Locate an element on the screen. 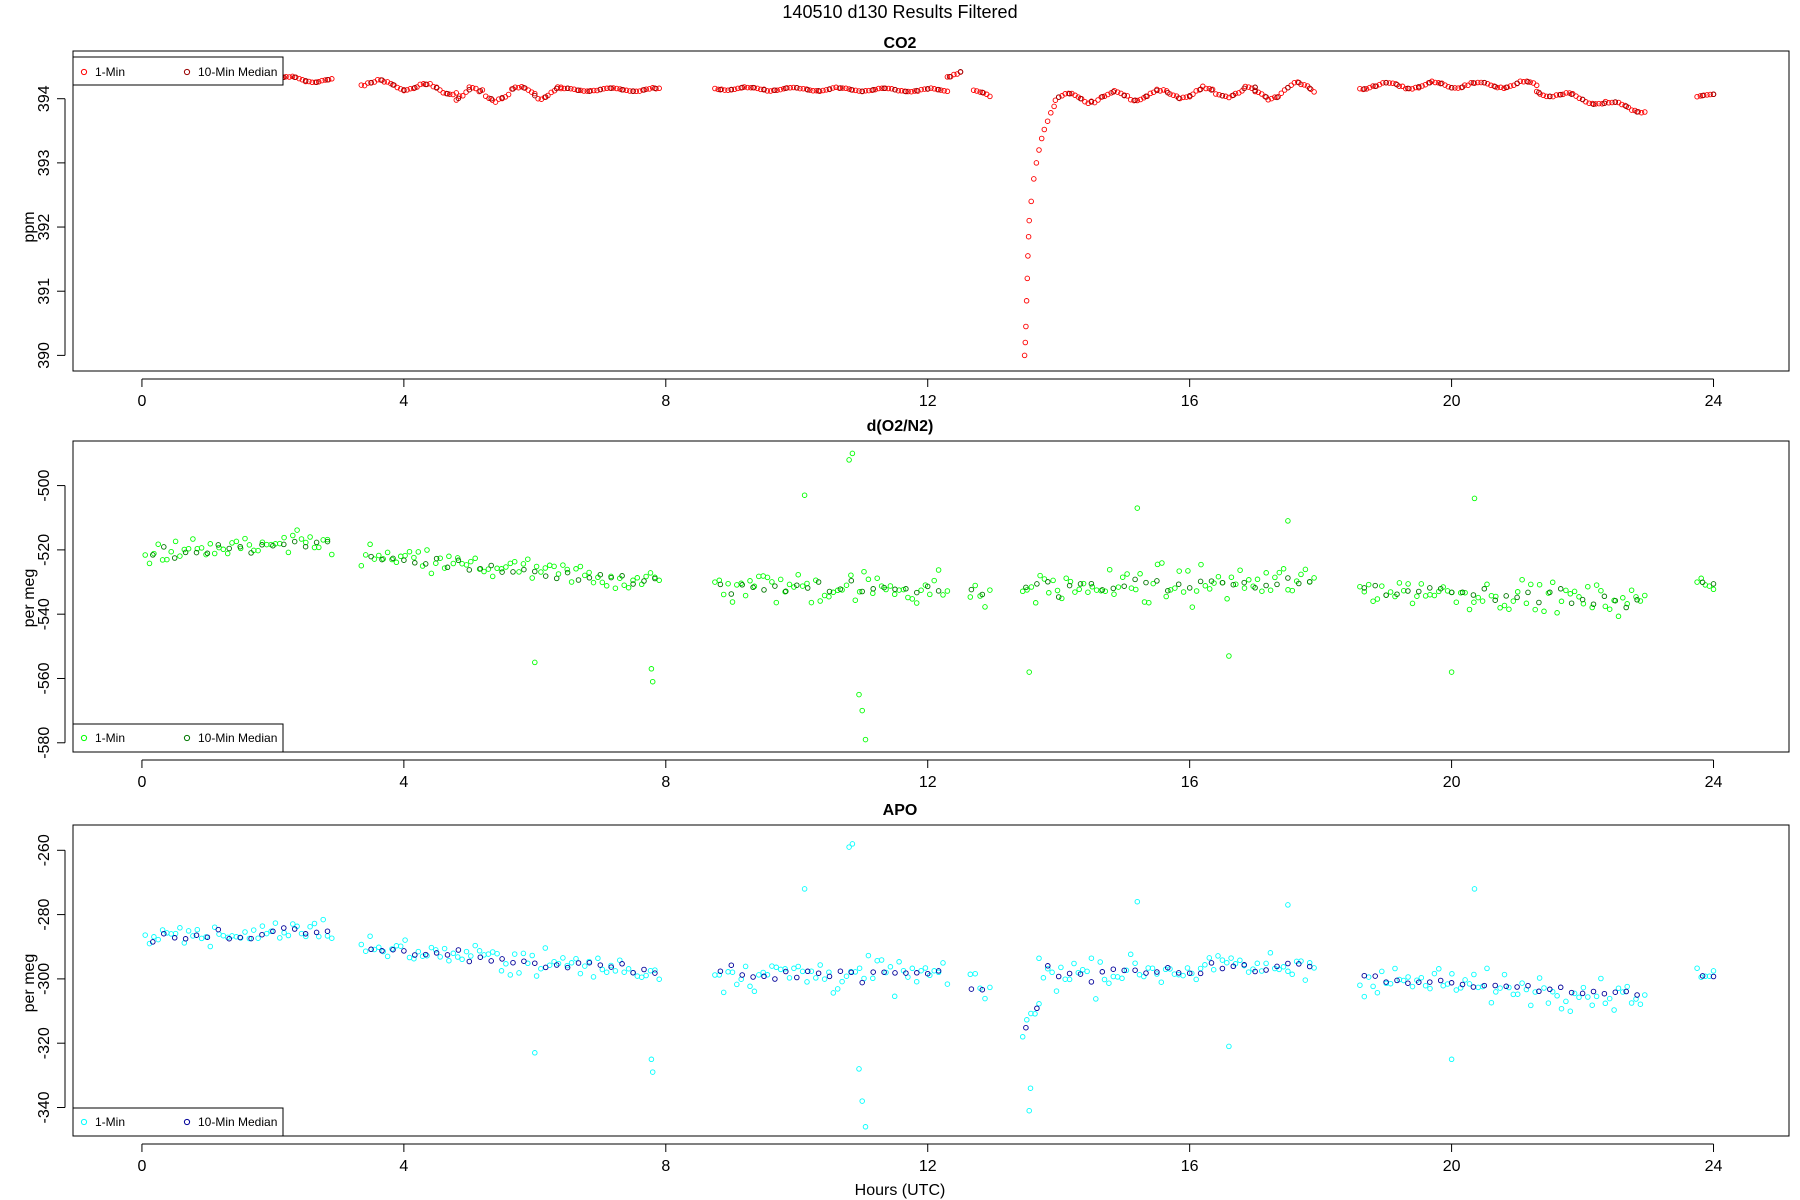  y-ticks-do2n2: -580 -560 -540 -520 -500 is located at coordinates (51, 614).